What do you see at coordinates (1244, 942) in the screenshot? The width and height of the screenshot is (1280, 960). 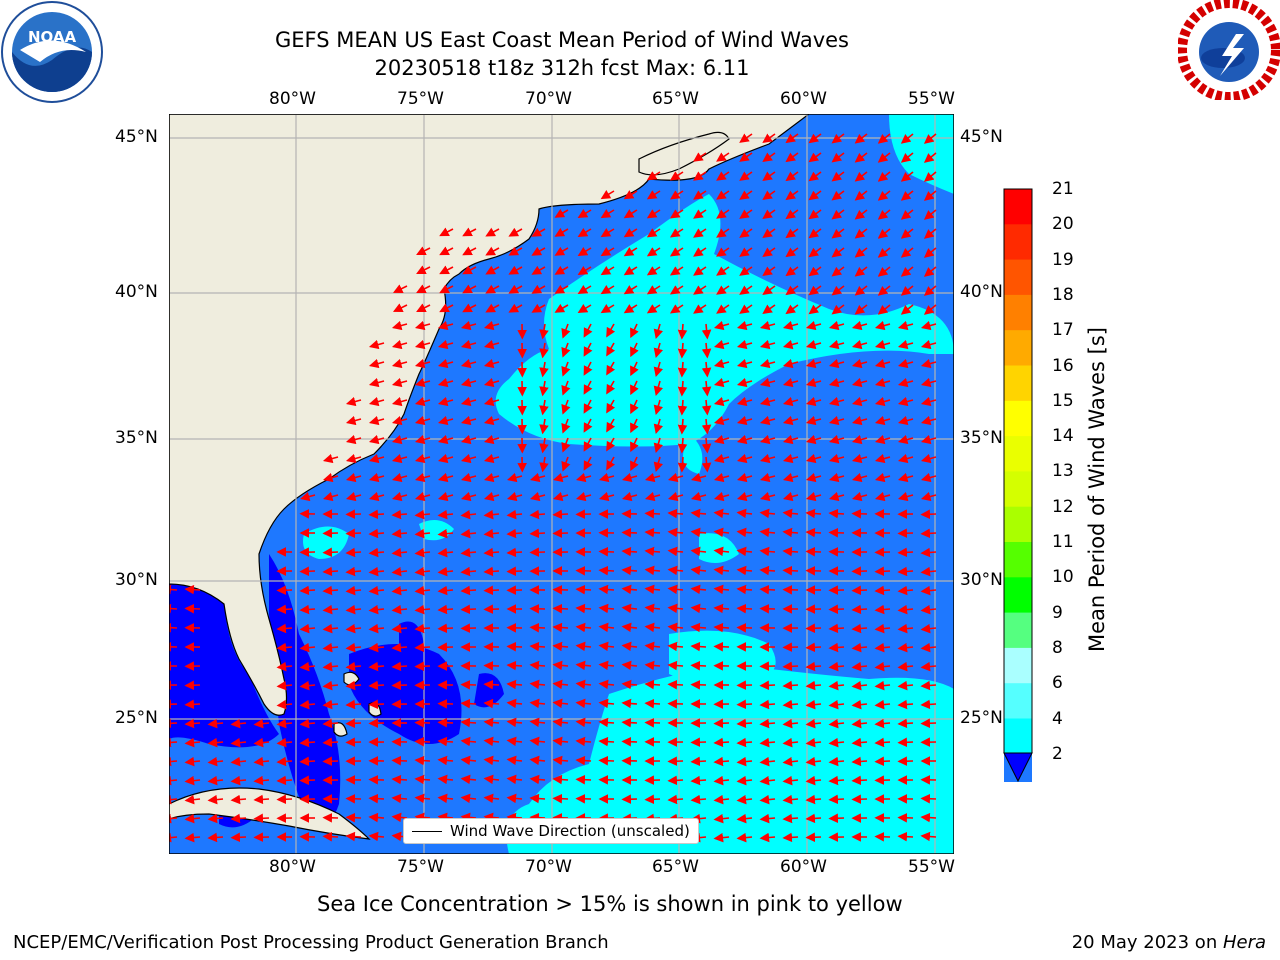 I see `footer-machine: Hera` at bounding box center [1244, 942].